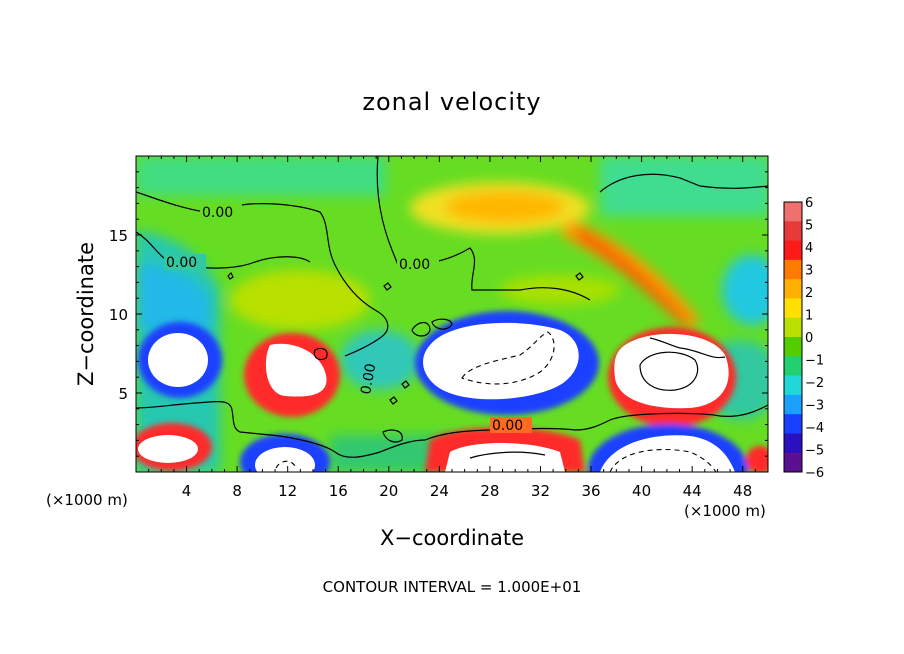 This screenshot has width=904, height=654. What do you see at coordinates (725, 511) in the screenshot?
I see `x-unit-right: (×1000 m)` at bounding box center [725, 511].